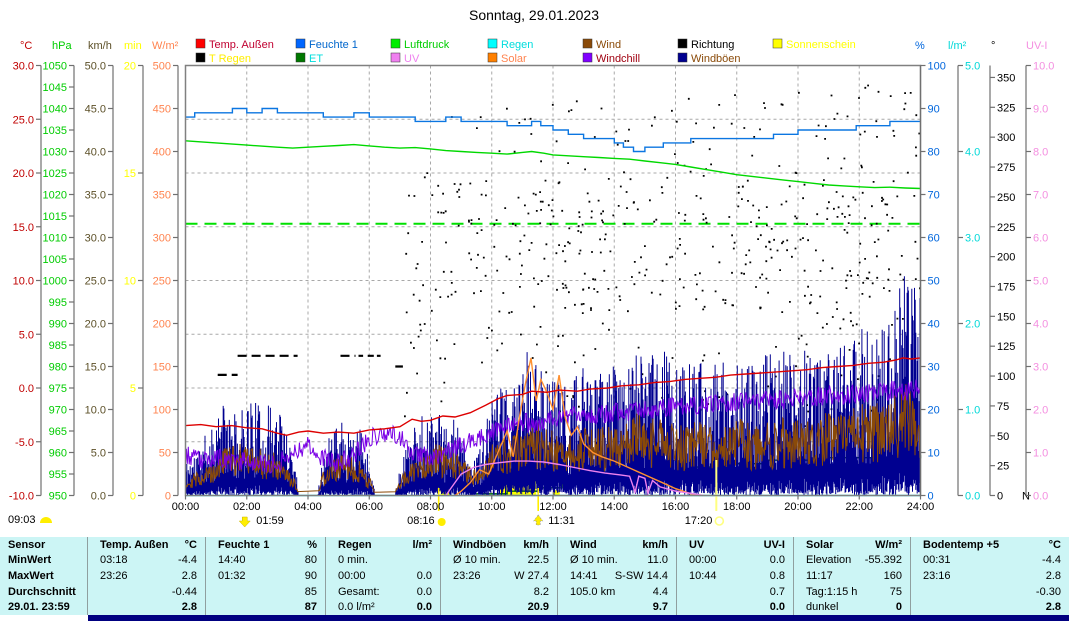 Image resolution: width=1069 pixels, height=621 pixels. What do you see at coordinates (1003, 467) in the screenshot?
I see `axis-label-deg: 25` at bounding box center [1003, 467].